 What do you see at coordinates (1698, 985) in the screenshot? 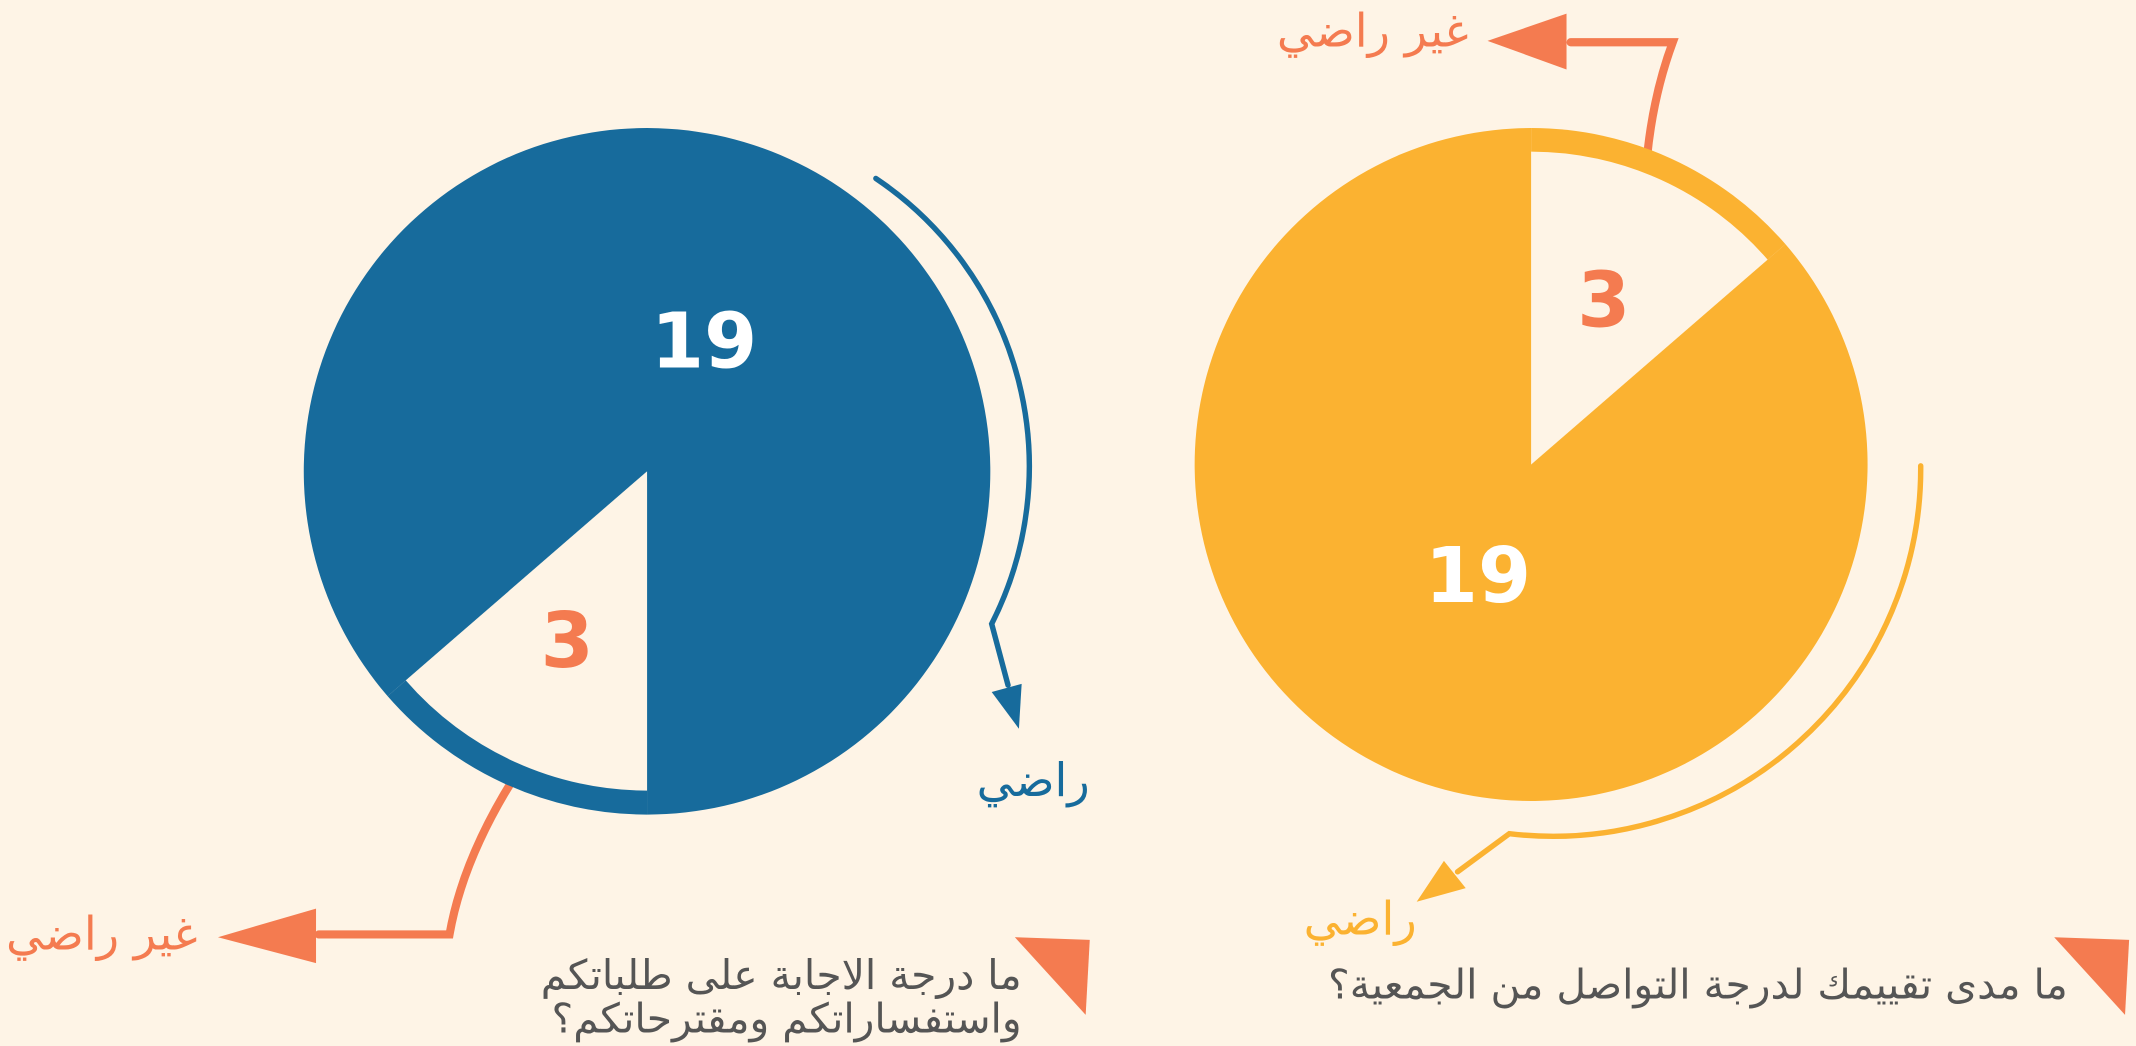
I see `chart-title: ما مدى تقييمك لدرجة التواصل من الجمعية؟` at bounding box center [1698, 985].